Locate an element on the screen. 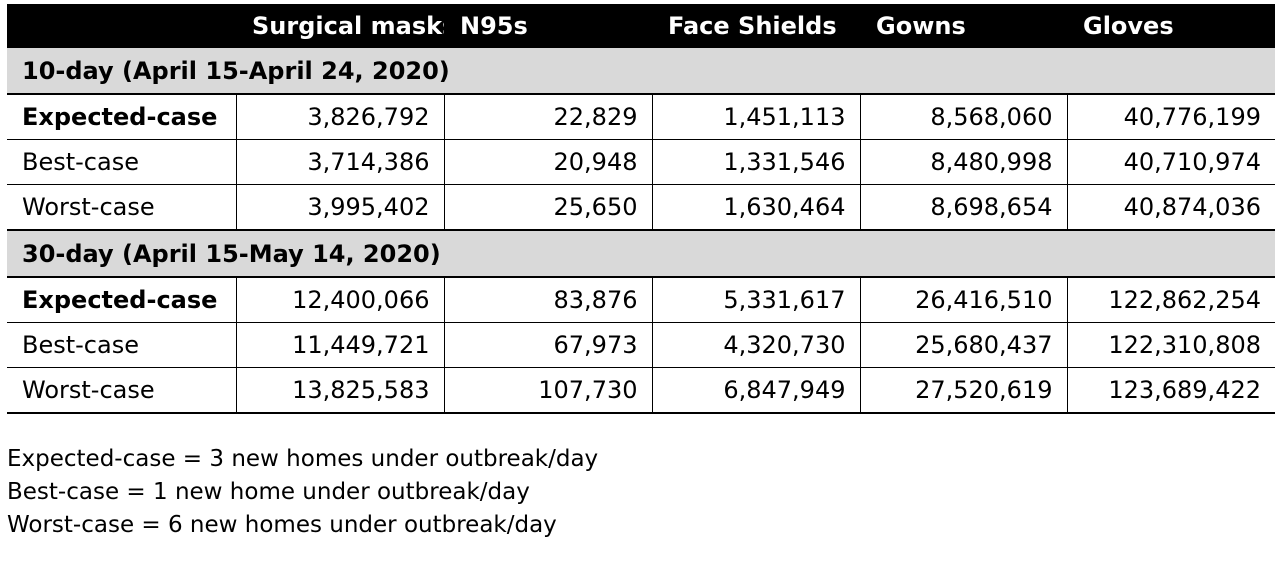 This screenshot has width=1280, height=566. cell-surgical-masks: 11,449,721 is located at coordinates (340, 345).